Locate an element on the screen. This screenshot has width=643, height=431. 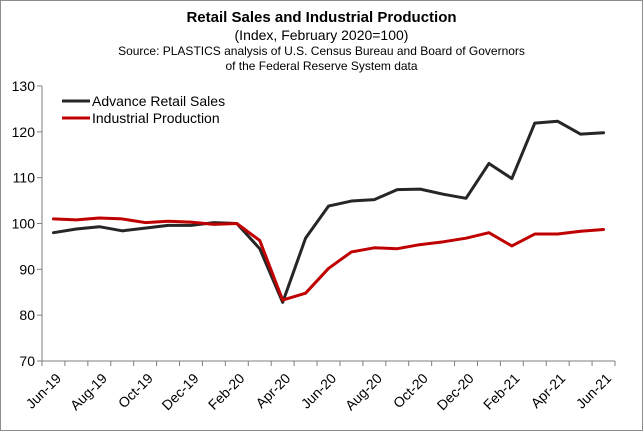
legend-label: Advance Retail Sales is located at coordinates (158, 101).